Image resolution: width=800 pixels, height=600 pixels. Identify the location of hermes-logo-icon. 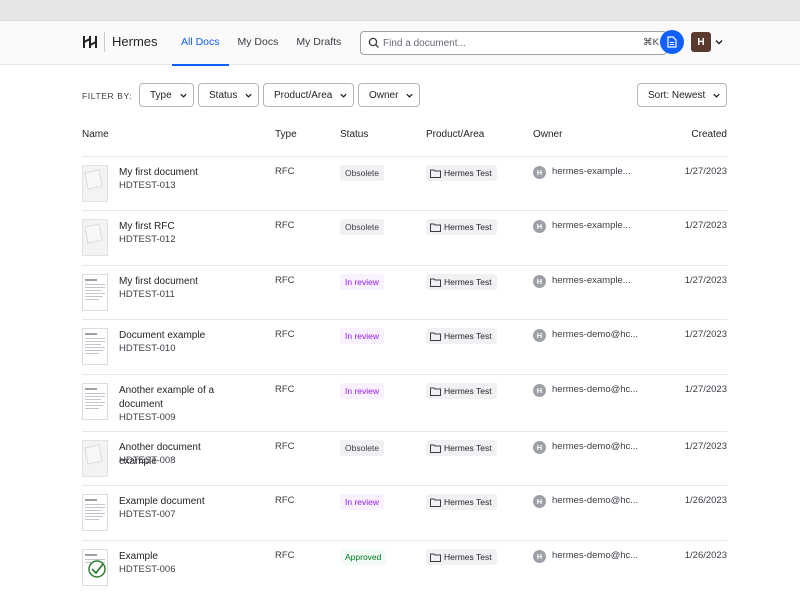
(90, 42).